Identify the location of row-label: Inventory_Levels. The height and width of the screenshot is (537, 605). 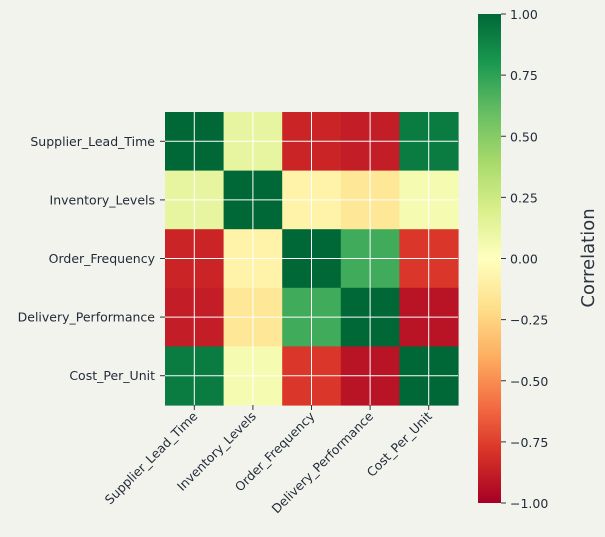
(102, 199).